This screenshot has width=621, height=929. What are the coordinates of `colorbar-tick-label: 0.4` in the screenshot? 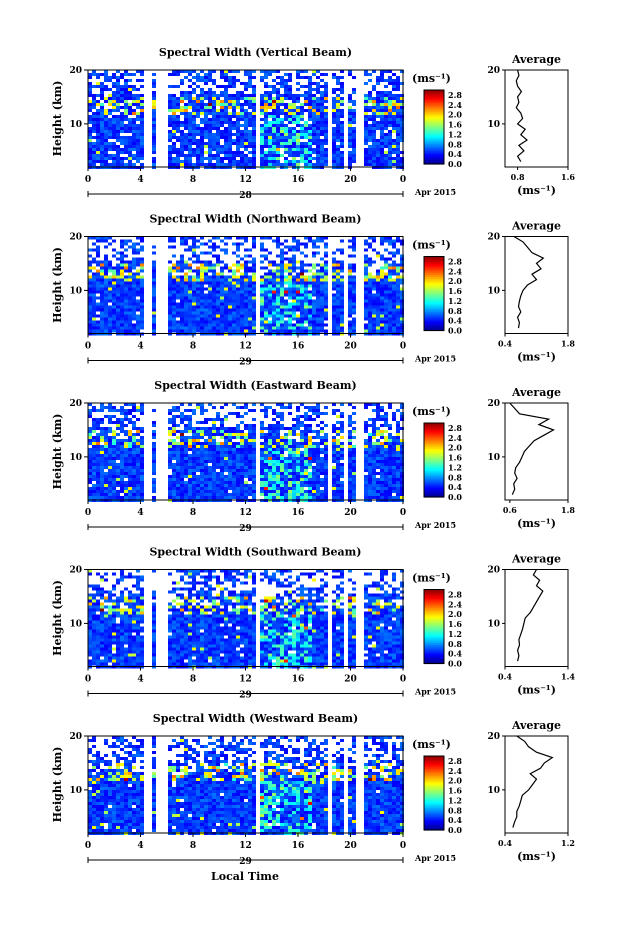 It's located at (455, 487).